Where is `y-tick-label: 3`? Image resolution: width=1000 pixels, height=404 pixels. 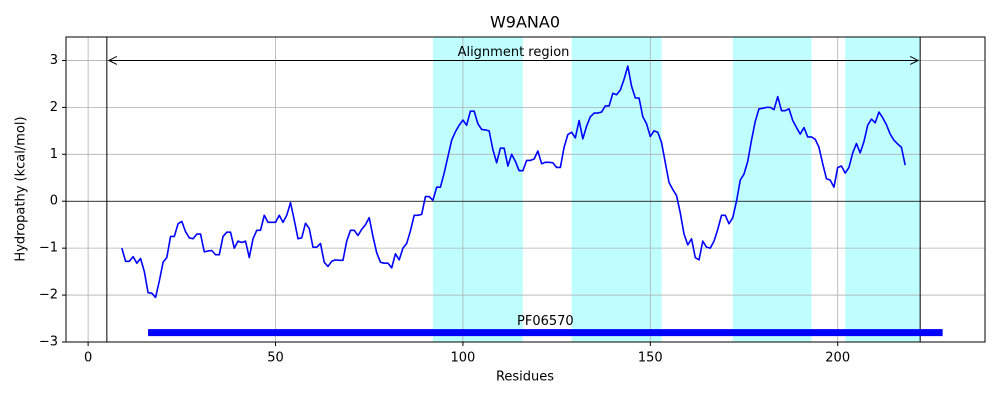
y-tick-label: 3 is located at coordinates (54, 60).